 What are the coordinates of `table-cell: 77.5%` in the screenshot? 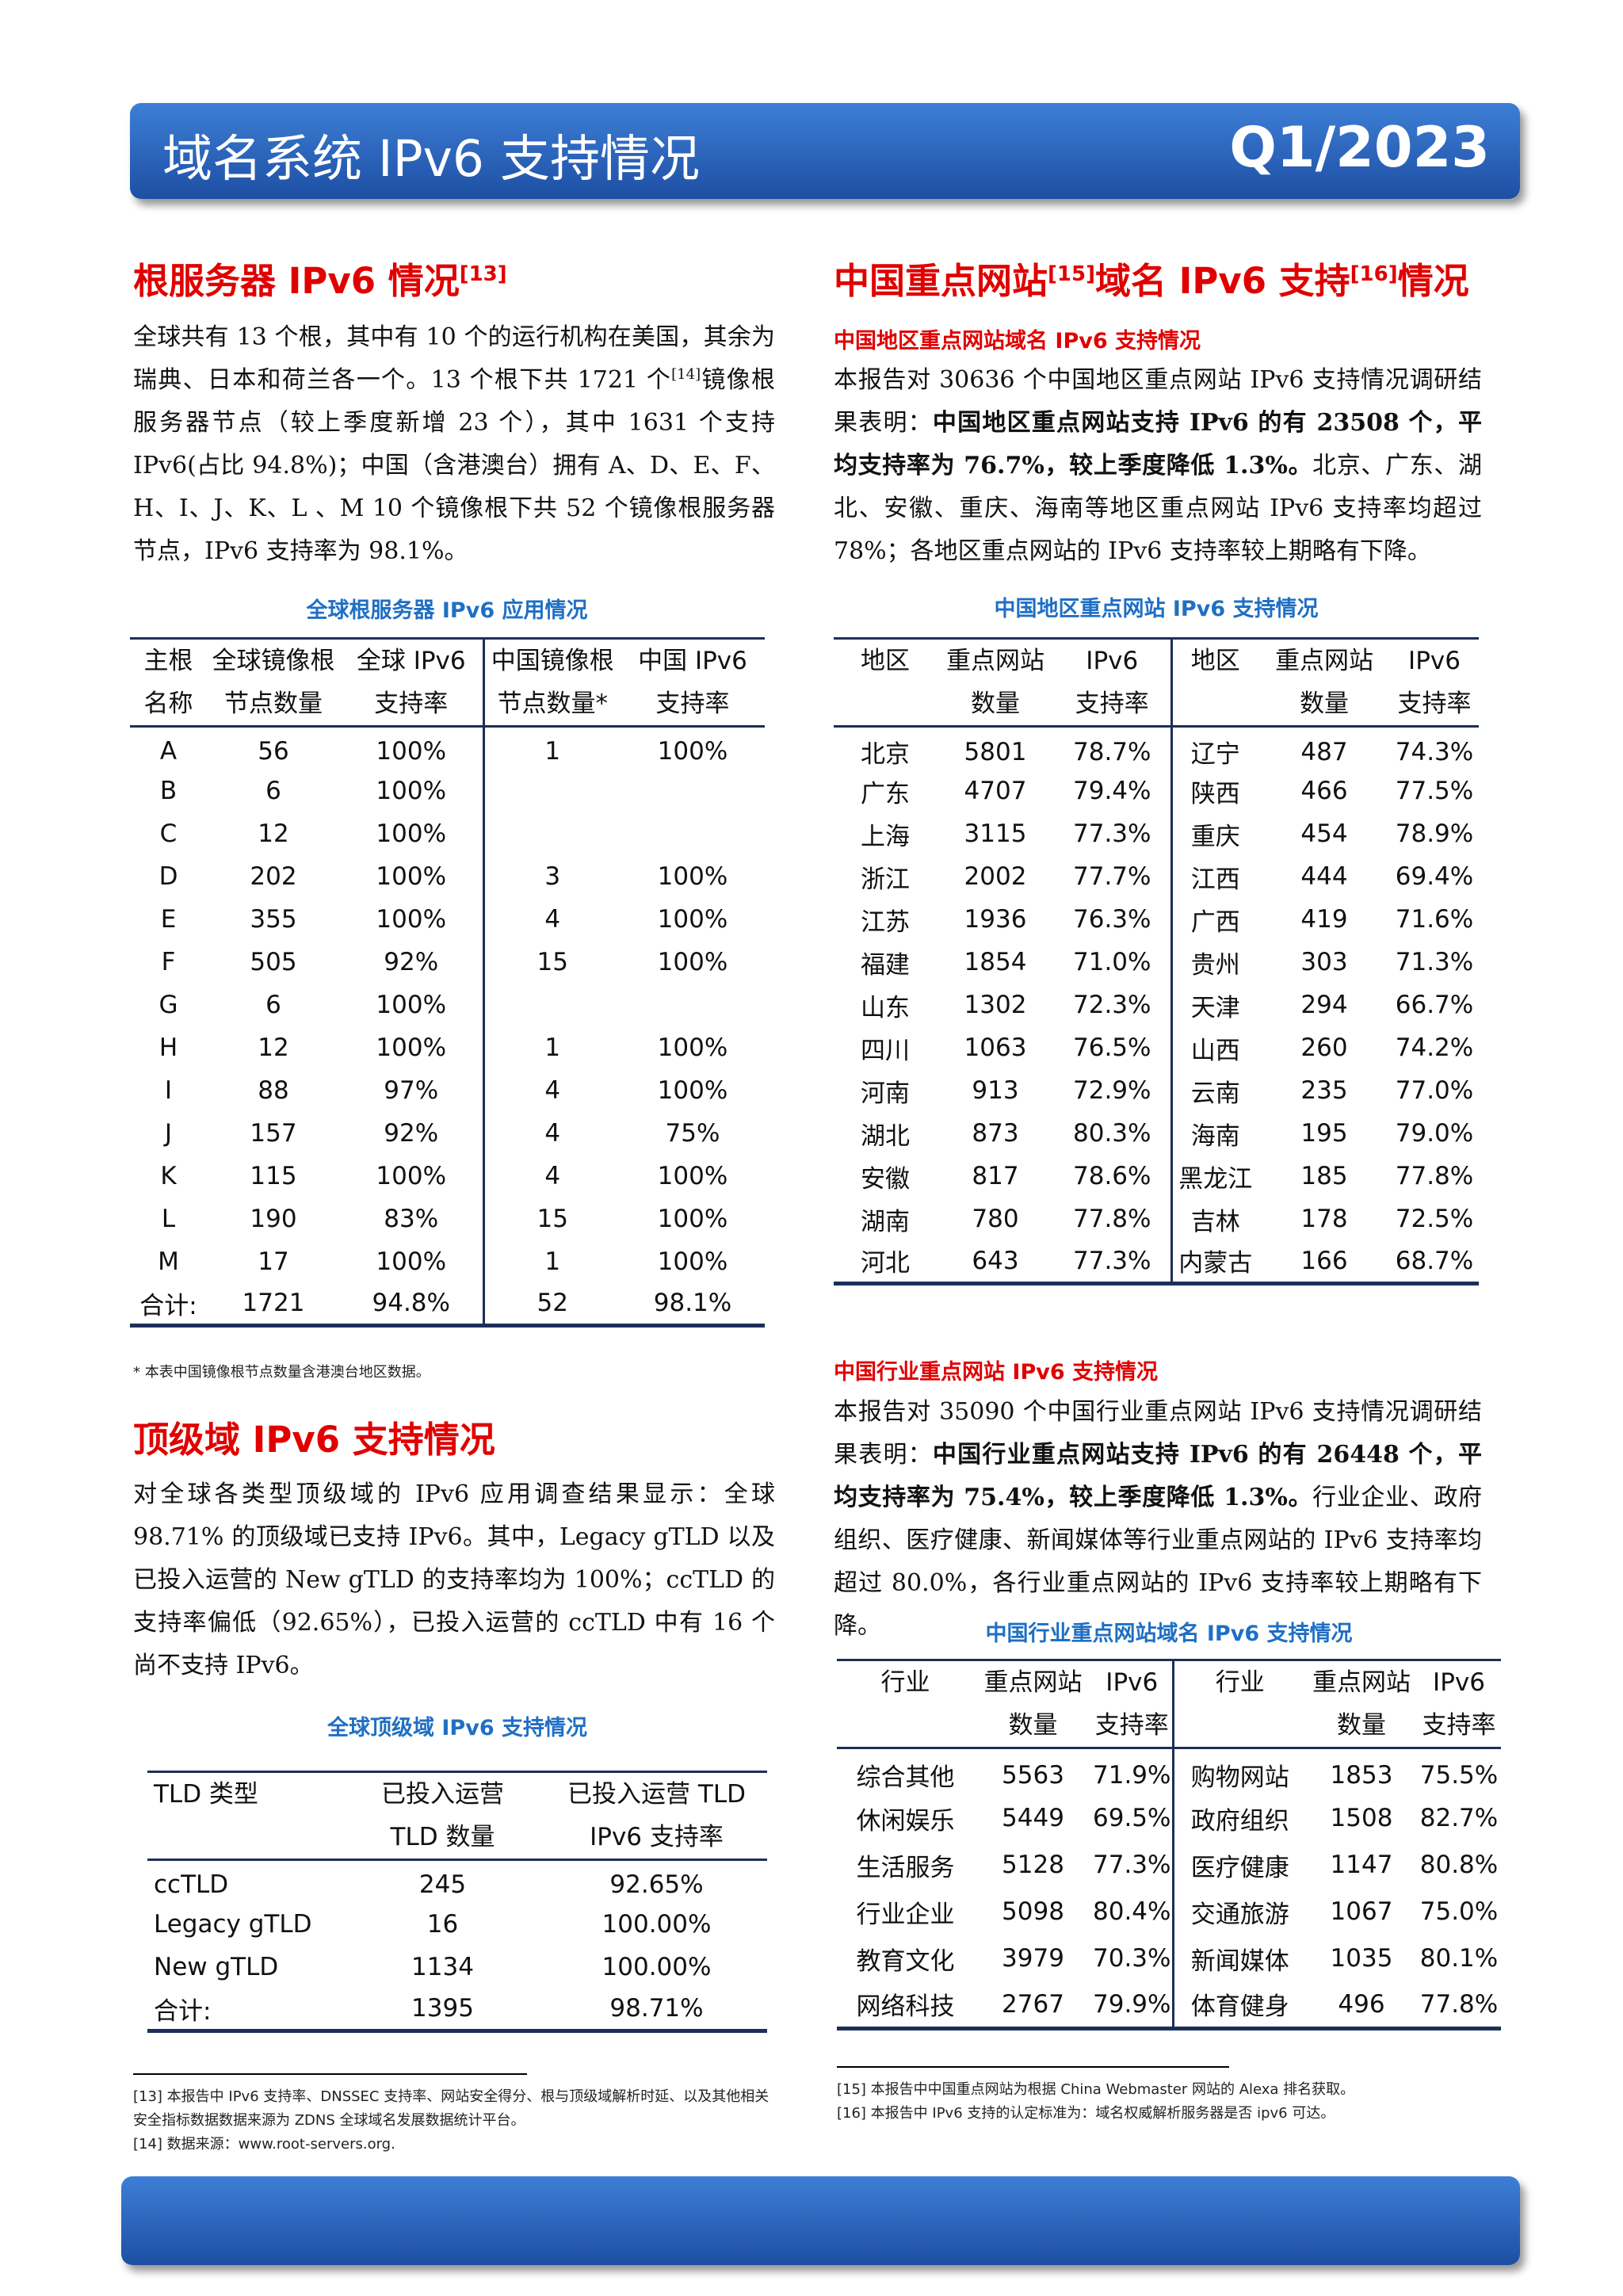 It's located at (1434, 791).